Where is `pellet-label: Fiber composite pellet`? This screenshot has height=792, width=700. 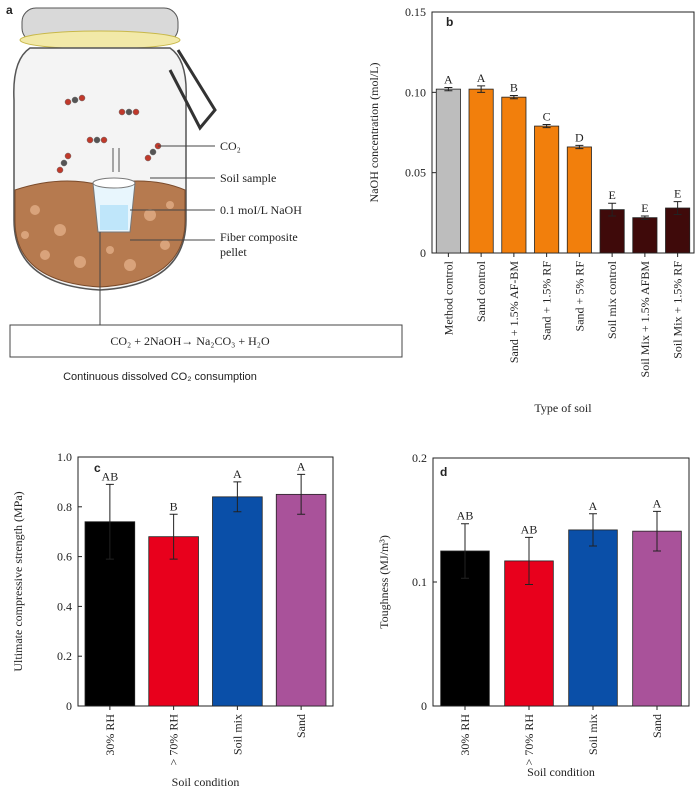
pellet-label: Fiber composite pellet is located at coordinates (259, 244).